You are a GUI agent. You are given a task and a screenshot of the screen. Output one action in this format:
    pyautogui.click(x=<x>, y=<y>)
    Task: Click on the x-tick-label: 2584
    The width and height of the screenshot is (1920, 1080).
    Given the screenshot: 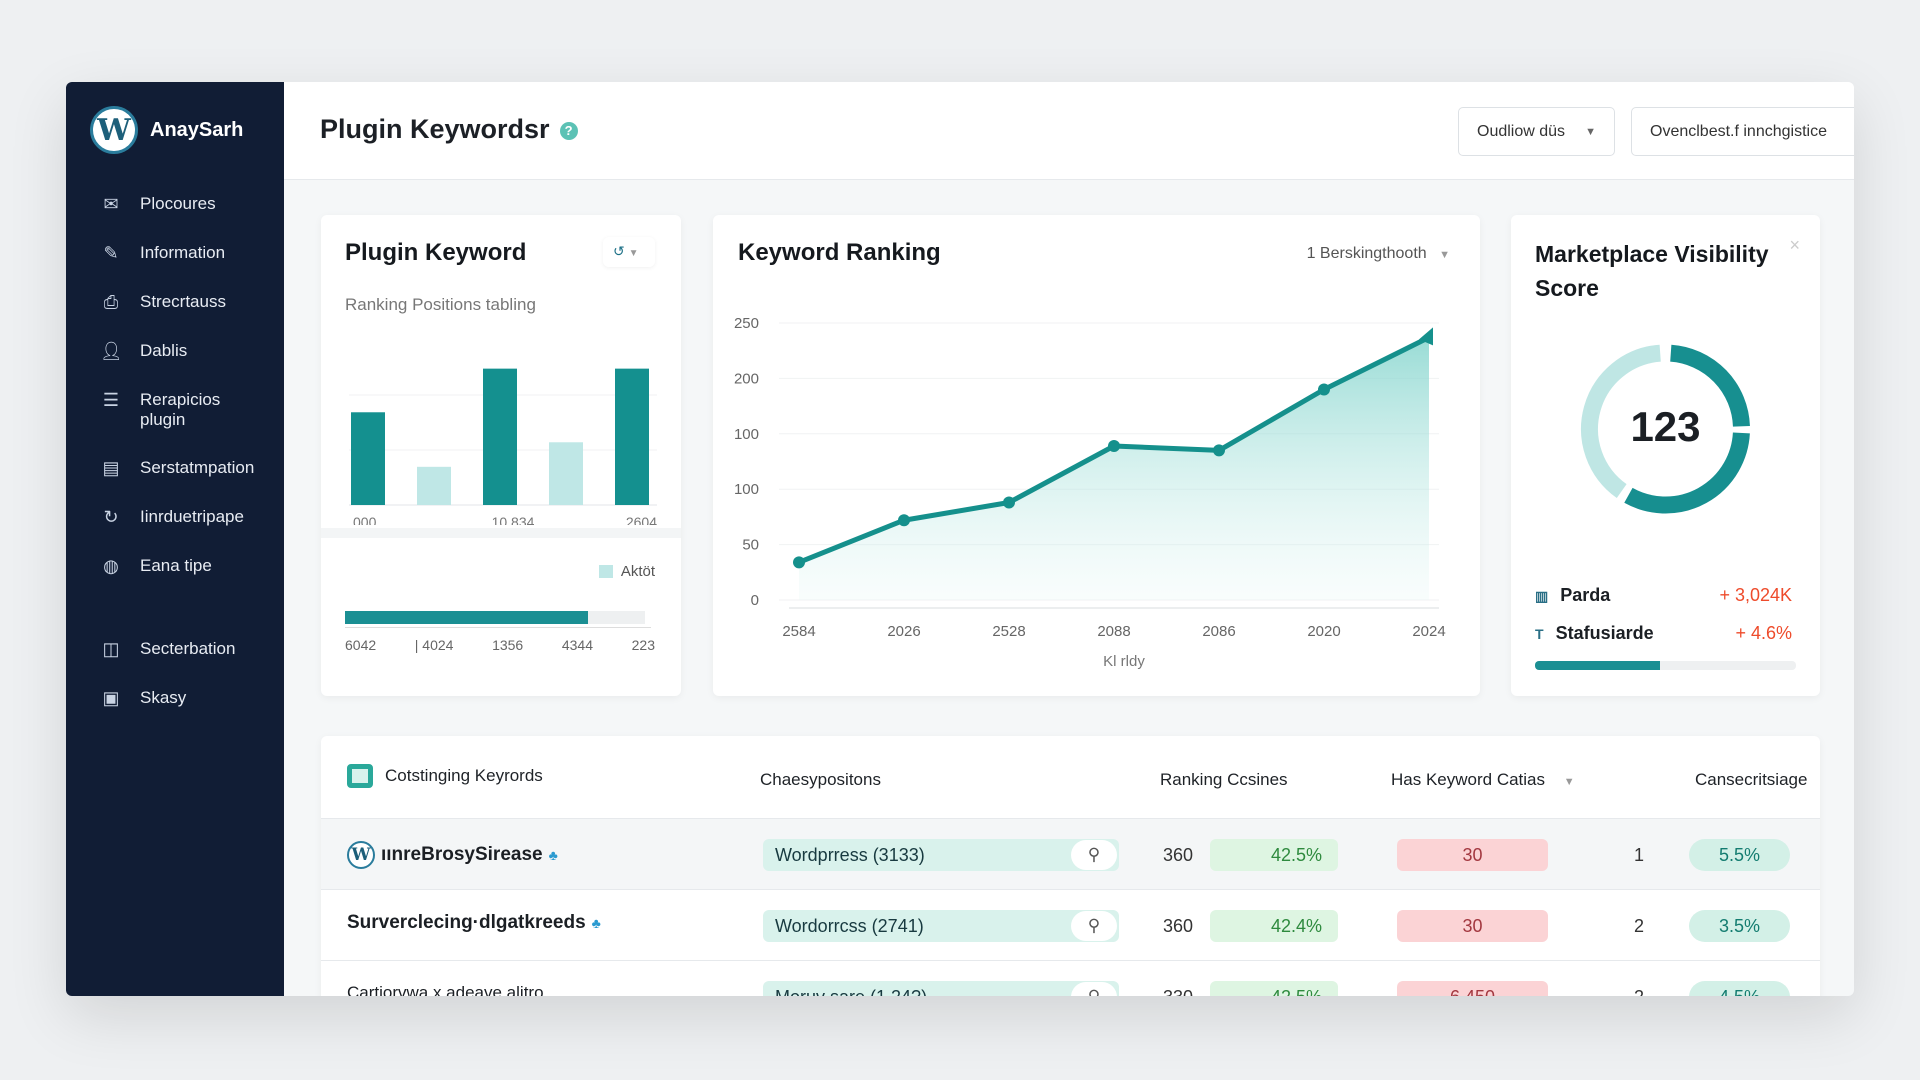 What is the action you would take?
    pyautogui.click(x=798, y=631)
    